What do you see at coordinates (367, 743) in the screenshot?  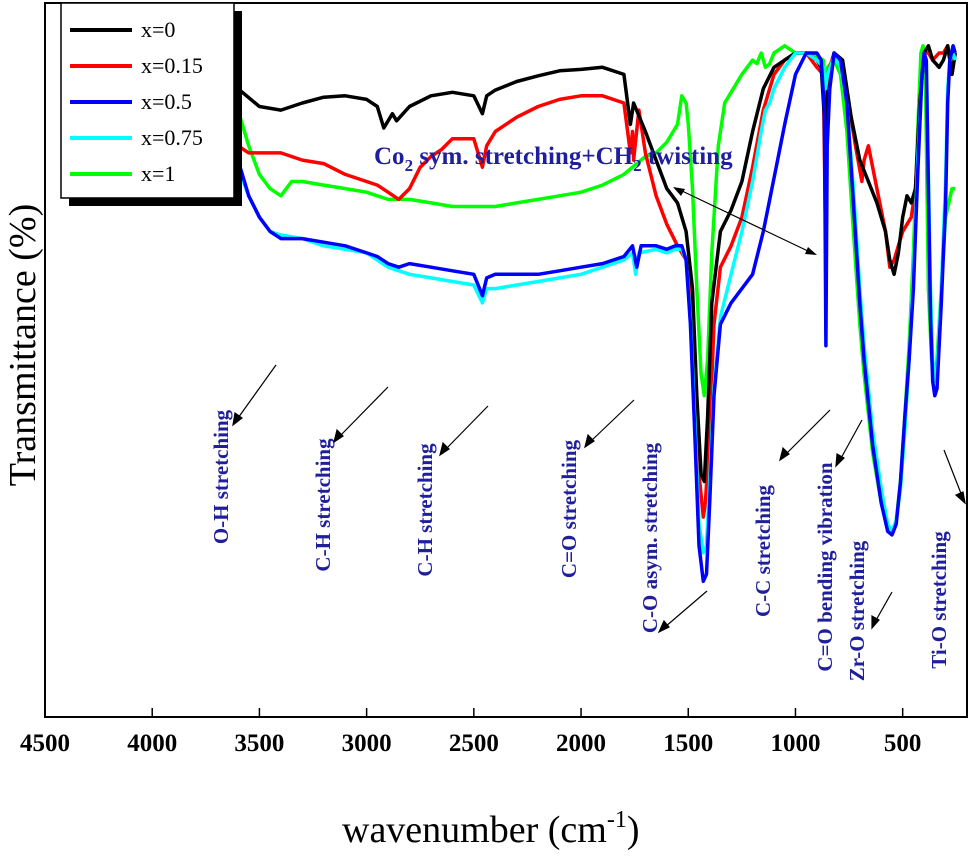 I see `x-tick-label: 3000` at bounding box center [367, 743].